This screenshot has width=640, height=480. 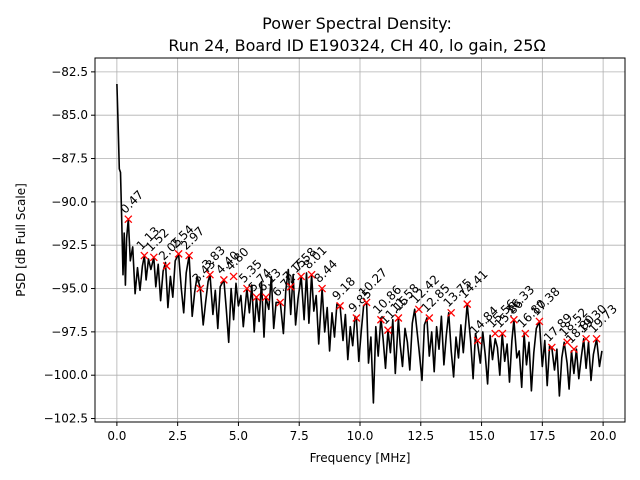 I want to click on y-tick-label: −92.5, so click(x=69, y=245).